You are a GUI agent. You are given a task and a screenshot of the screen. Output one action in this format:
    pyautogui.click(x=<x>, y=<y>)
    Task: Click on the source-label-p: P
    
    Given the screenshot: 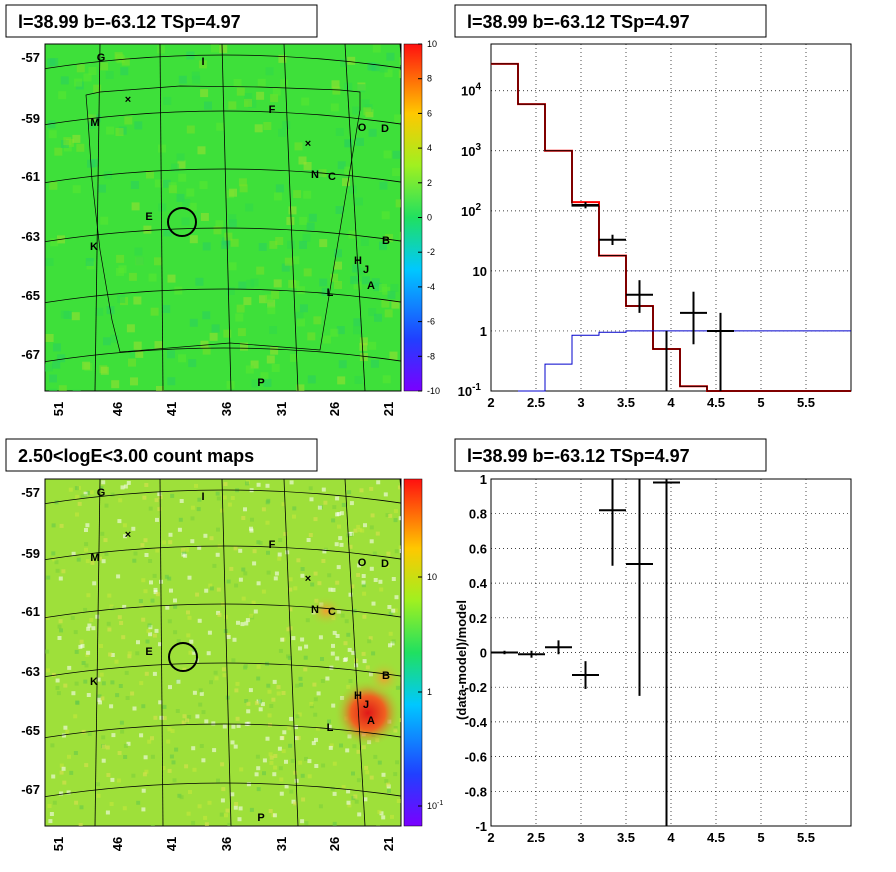 What is the action you would take?
    pyautogui.click(x=260, y=818)
    